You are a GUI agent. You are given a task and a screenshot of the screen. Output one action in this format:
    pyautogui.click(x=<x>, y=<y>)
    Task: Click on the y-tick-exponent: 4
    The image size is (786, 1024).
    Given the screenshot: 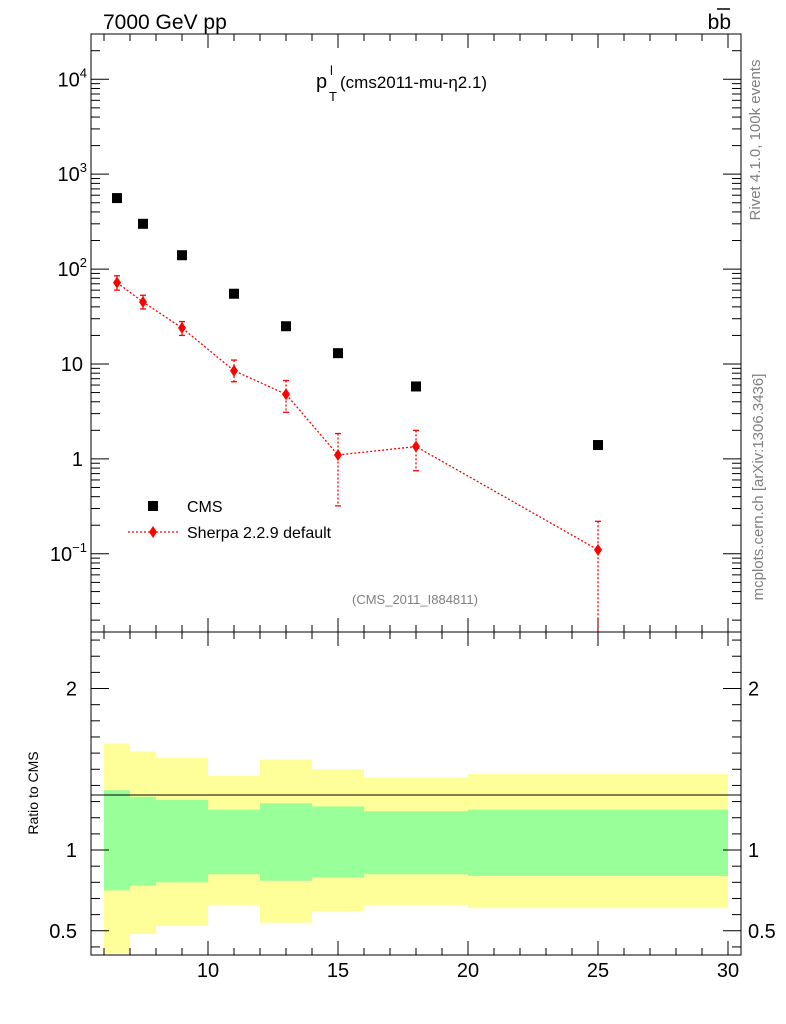 What is the action you would take?
    pyautogui.click(x=83, y=72)
    